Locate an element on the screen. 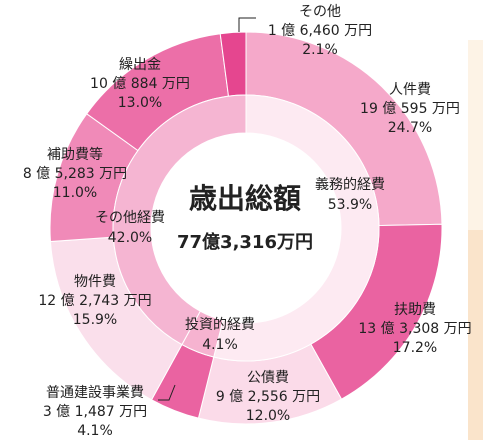 The image size is (483, 446). segment-label: 補助費等 is located at coordinates (75, 154).